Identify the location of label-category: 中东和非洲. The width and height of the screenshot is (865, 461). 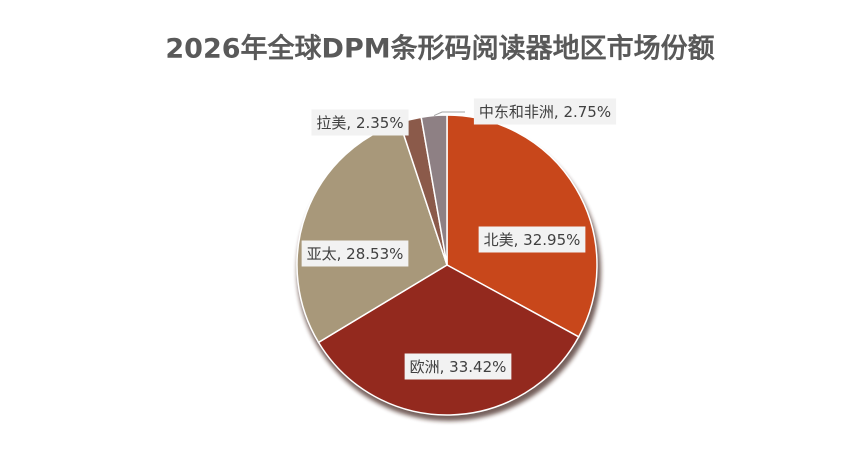
(516, 112).